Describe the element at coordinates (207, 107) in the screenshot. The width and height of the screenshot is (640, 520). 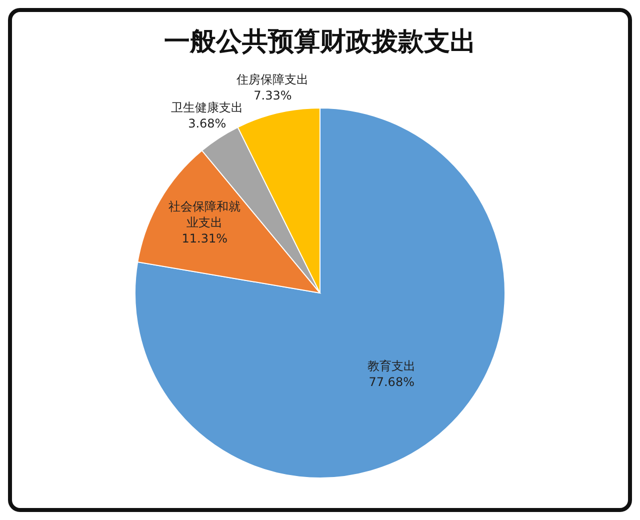
I see `slice-label: 卫生健康支出` at that location.